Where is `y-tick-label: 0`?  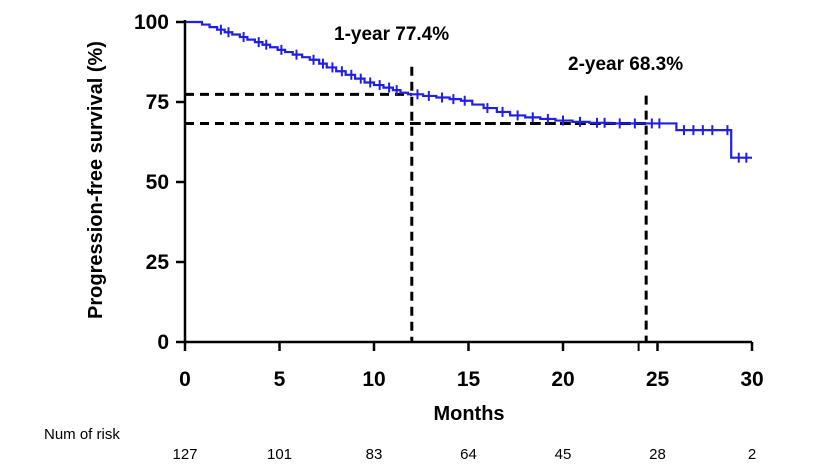 y-tick-label: 0 is located at coordinates (163, 342).